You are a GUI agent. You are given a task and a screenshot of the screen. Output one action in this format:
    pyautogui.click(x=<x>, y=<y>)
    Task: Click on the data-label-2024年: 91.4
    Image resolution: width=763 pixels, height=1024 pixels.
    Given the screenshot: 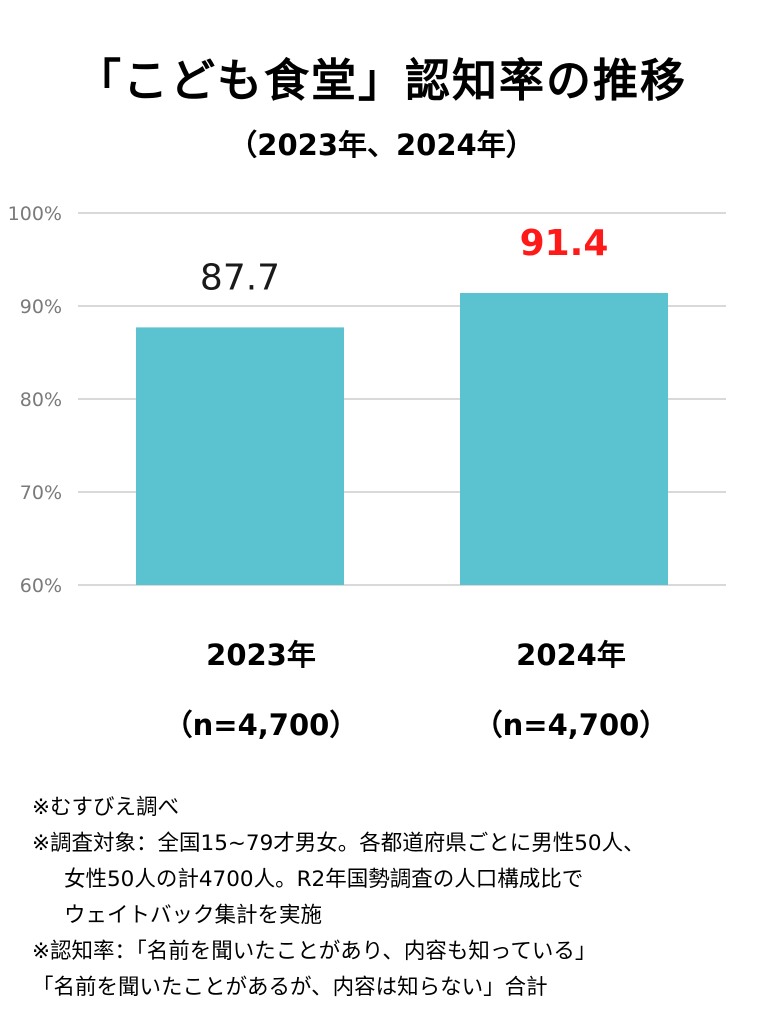 What is the action you would take?
    pyautogui.click(x=564, y=243)
    